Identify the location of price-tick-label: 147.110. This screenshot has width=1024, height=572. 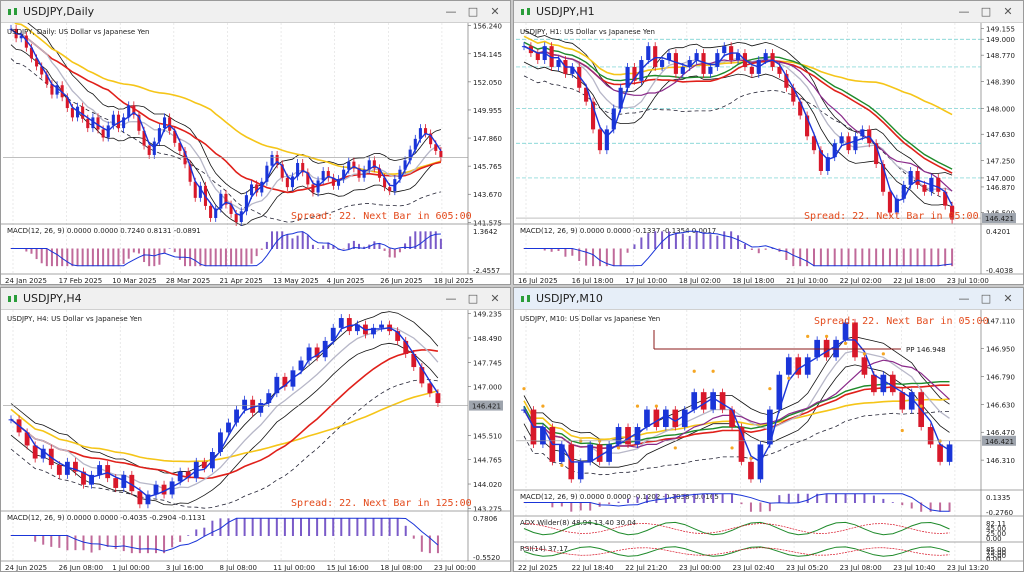
(1000, 322).